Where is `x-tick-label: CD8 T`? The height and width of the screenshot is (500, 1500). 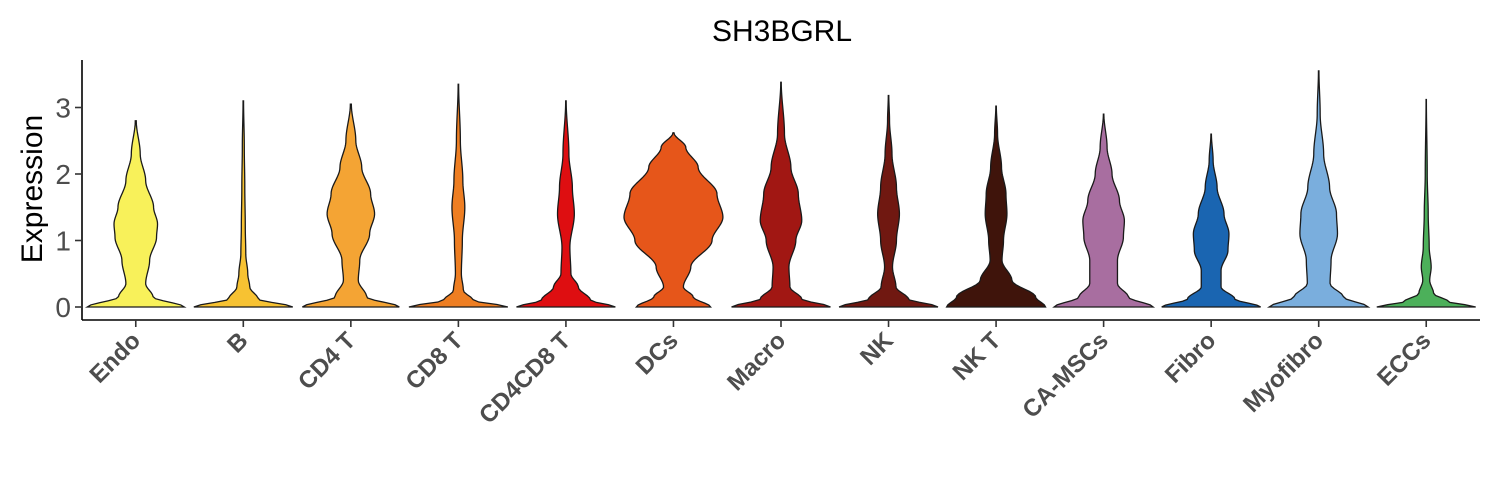
x-tick-label: CD8 T is located at coordinates (435, 361).